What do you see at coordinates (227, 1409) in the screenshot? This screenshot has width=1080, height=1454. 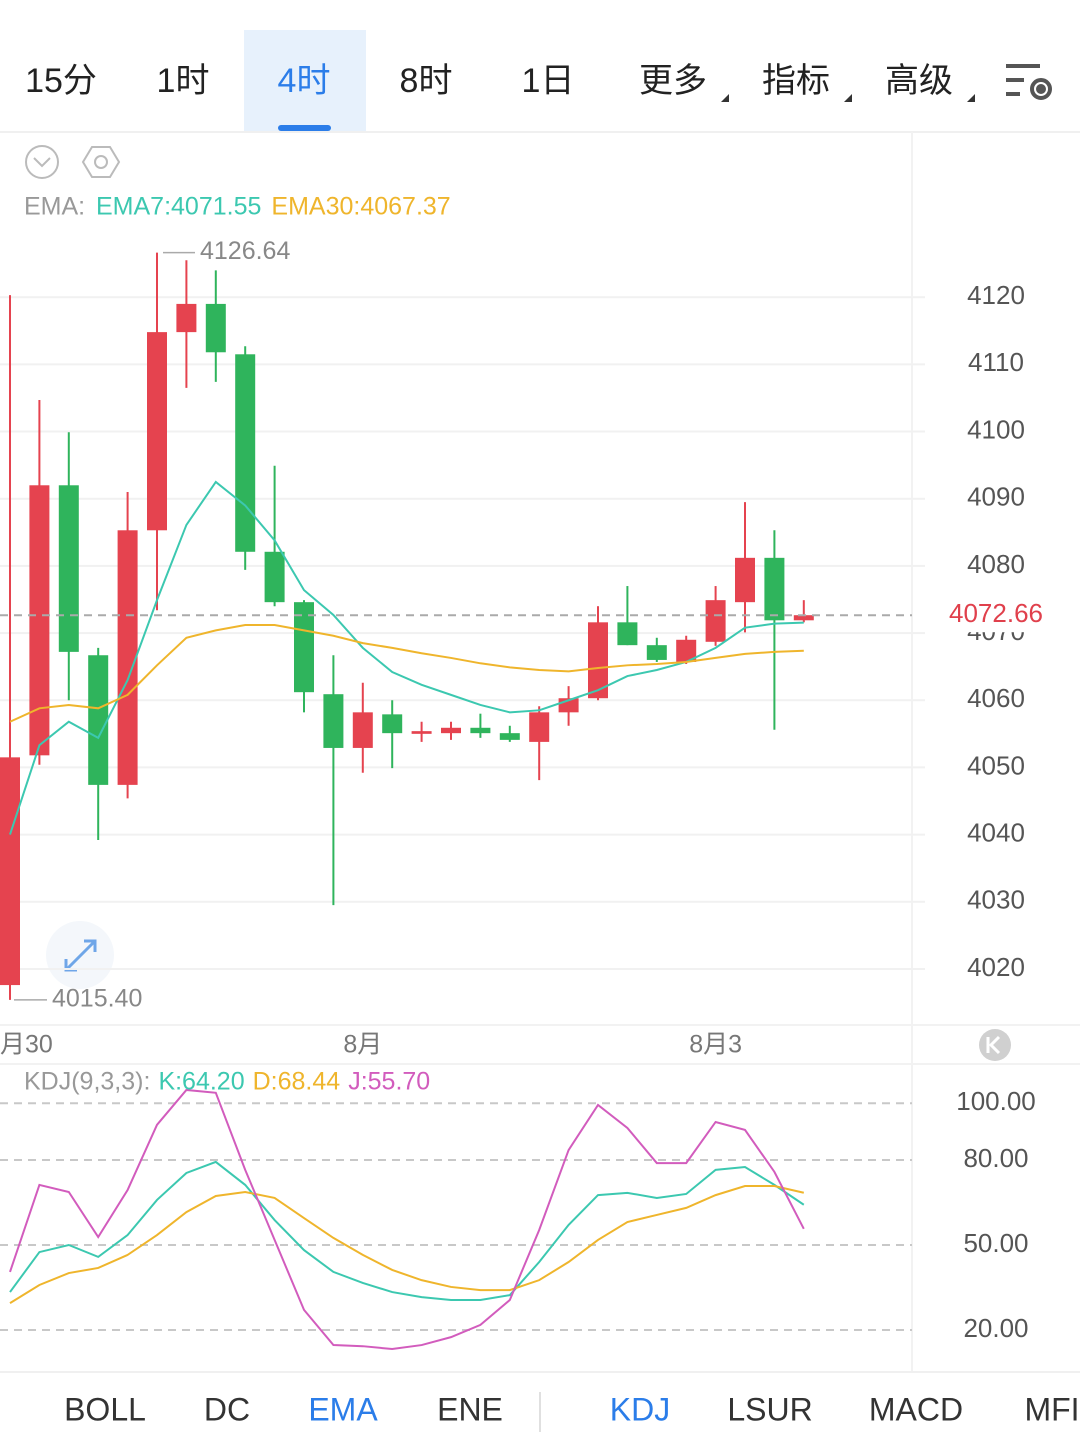 I see `indicator-tab: DC` at bounding box center [227, 1409].